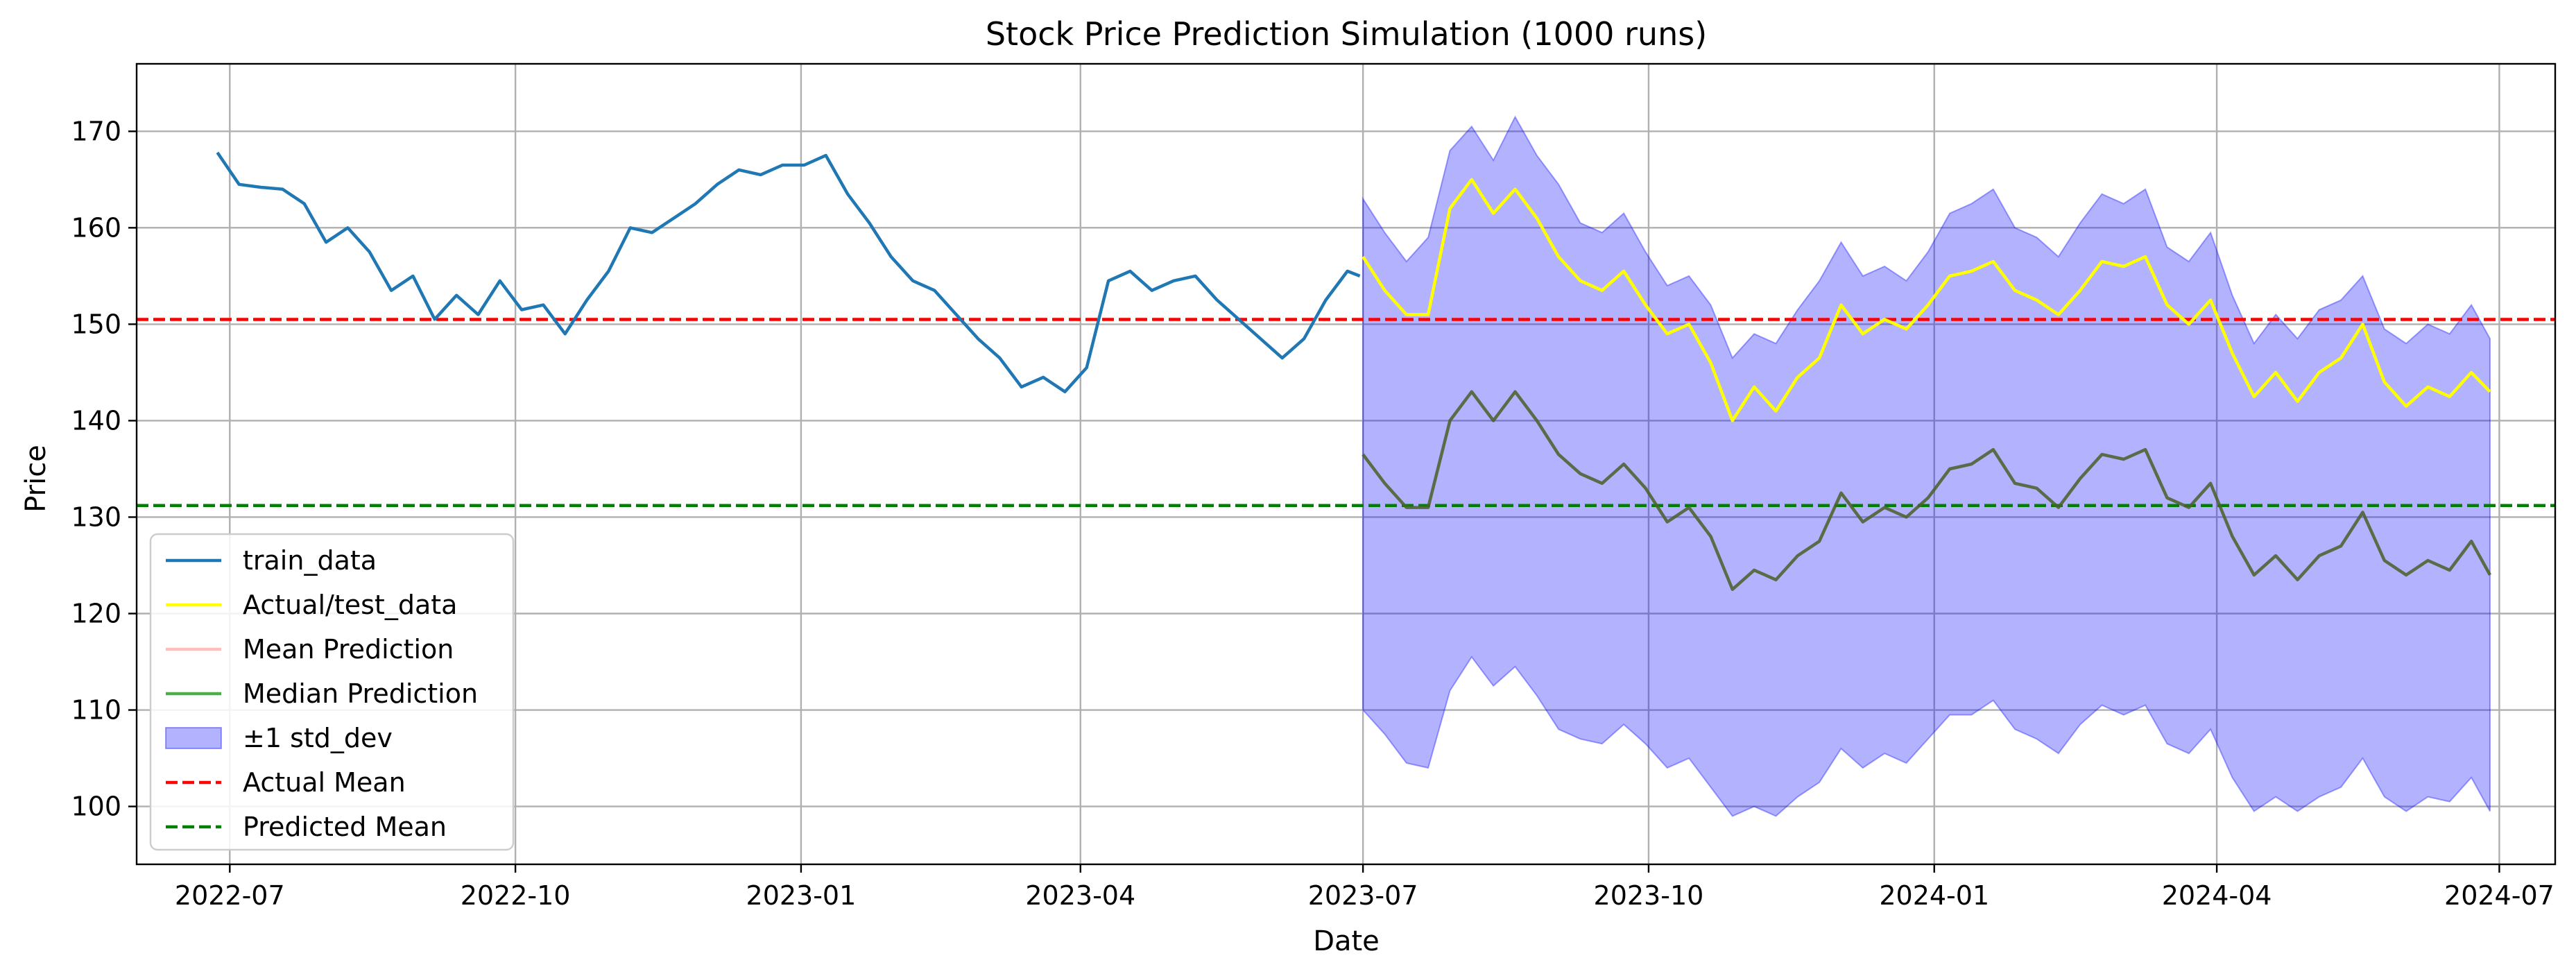 This screenshot has width=2576, height=976. Describe the element at coordinates (1346, 941) in the screenshot. I see `x-axis-label: Date` at that location.